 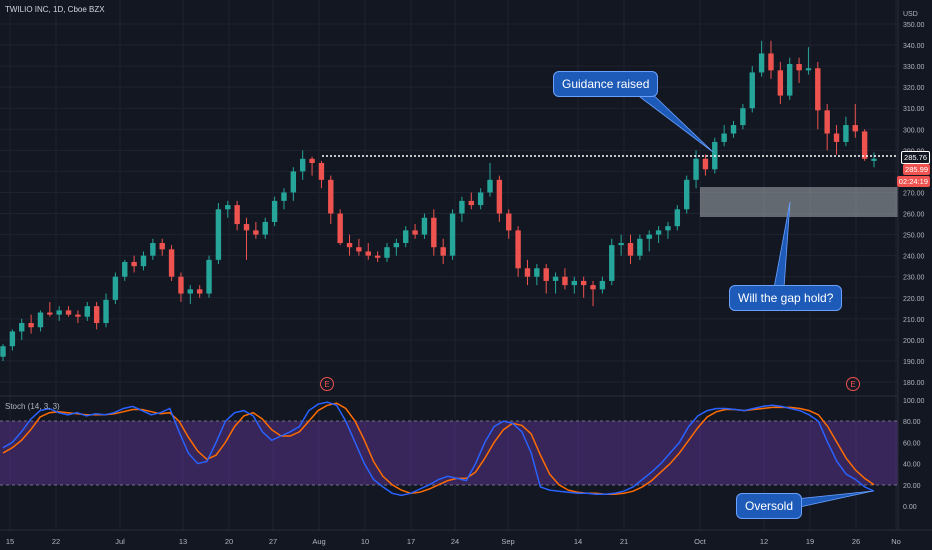 I want to click on time-axis: 15 22 Jul 13 20 27 Aug 10 17 24 Sep 14 21 Oct 12 19 26 No, so click(x=453, y=541).